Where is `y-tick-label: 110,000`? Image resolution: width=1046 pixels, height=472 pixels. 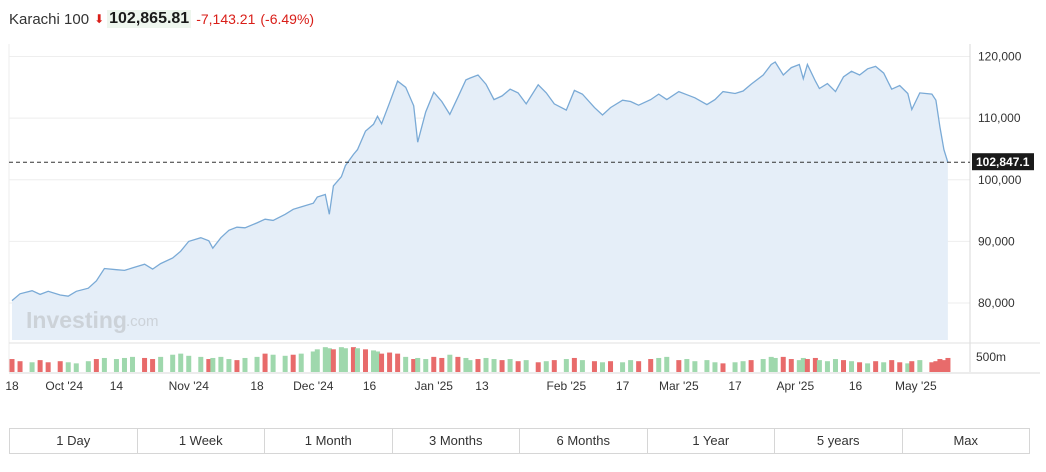 y-tick-label: 110,000 is located at coordinates (999, 118).